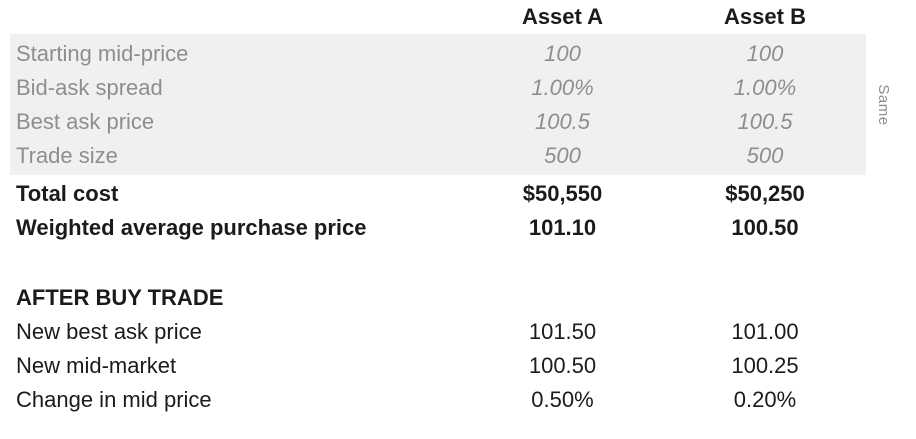  What do you see at coordinates (562, 155) in the screenshot?
I see `asset-a-value: 500` at bounding box center [562, 155].